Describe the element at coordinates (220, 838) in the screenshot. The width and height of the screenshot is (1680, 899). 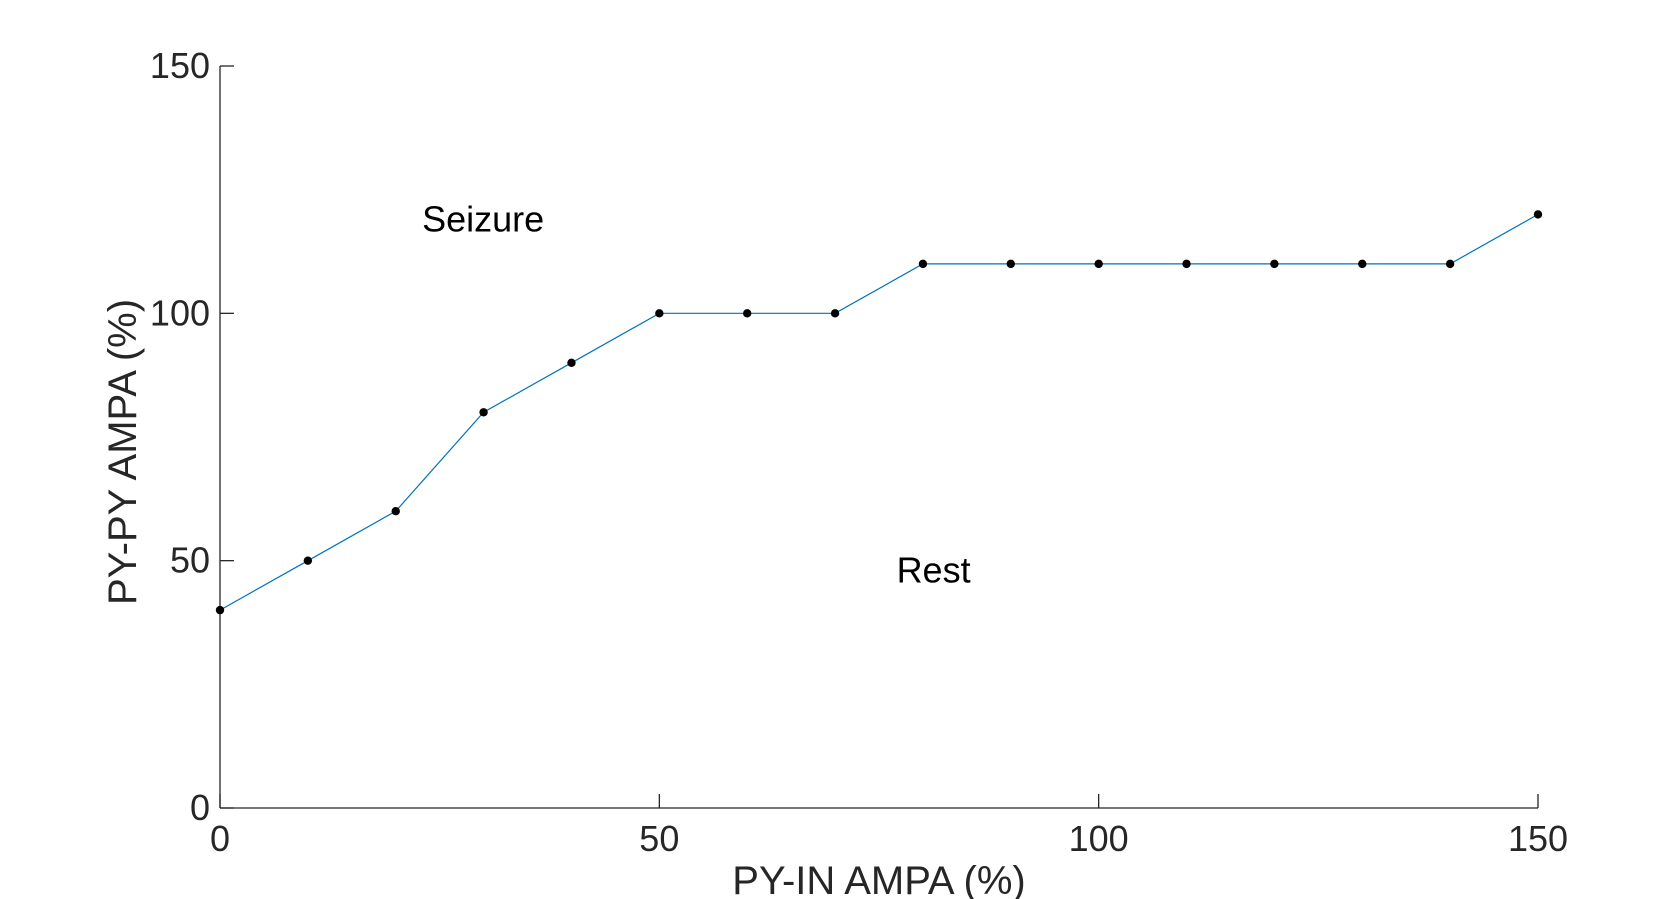
I see `x-tick-label: 0` at that location.